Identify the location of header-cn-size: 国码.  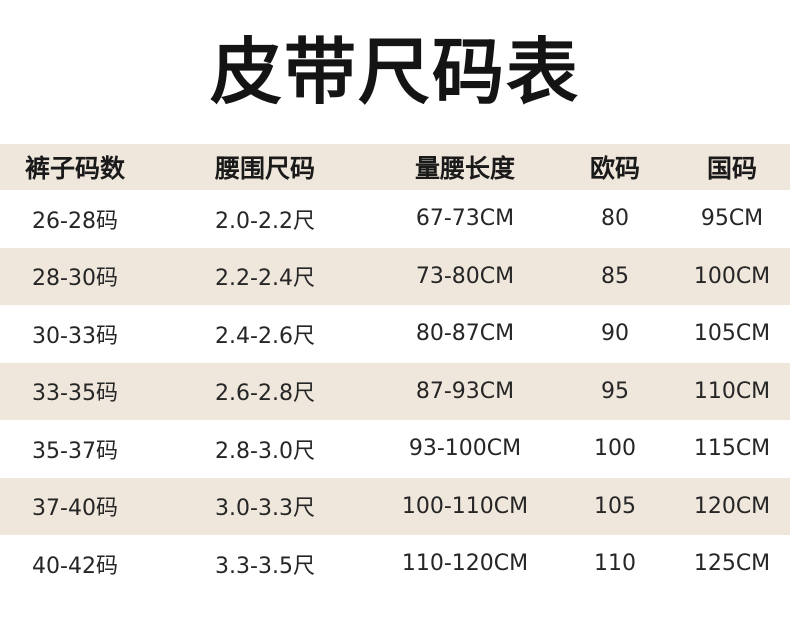
(731, 168).